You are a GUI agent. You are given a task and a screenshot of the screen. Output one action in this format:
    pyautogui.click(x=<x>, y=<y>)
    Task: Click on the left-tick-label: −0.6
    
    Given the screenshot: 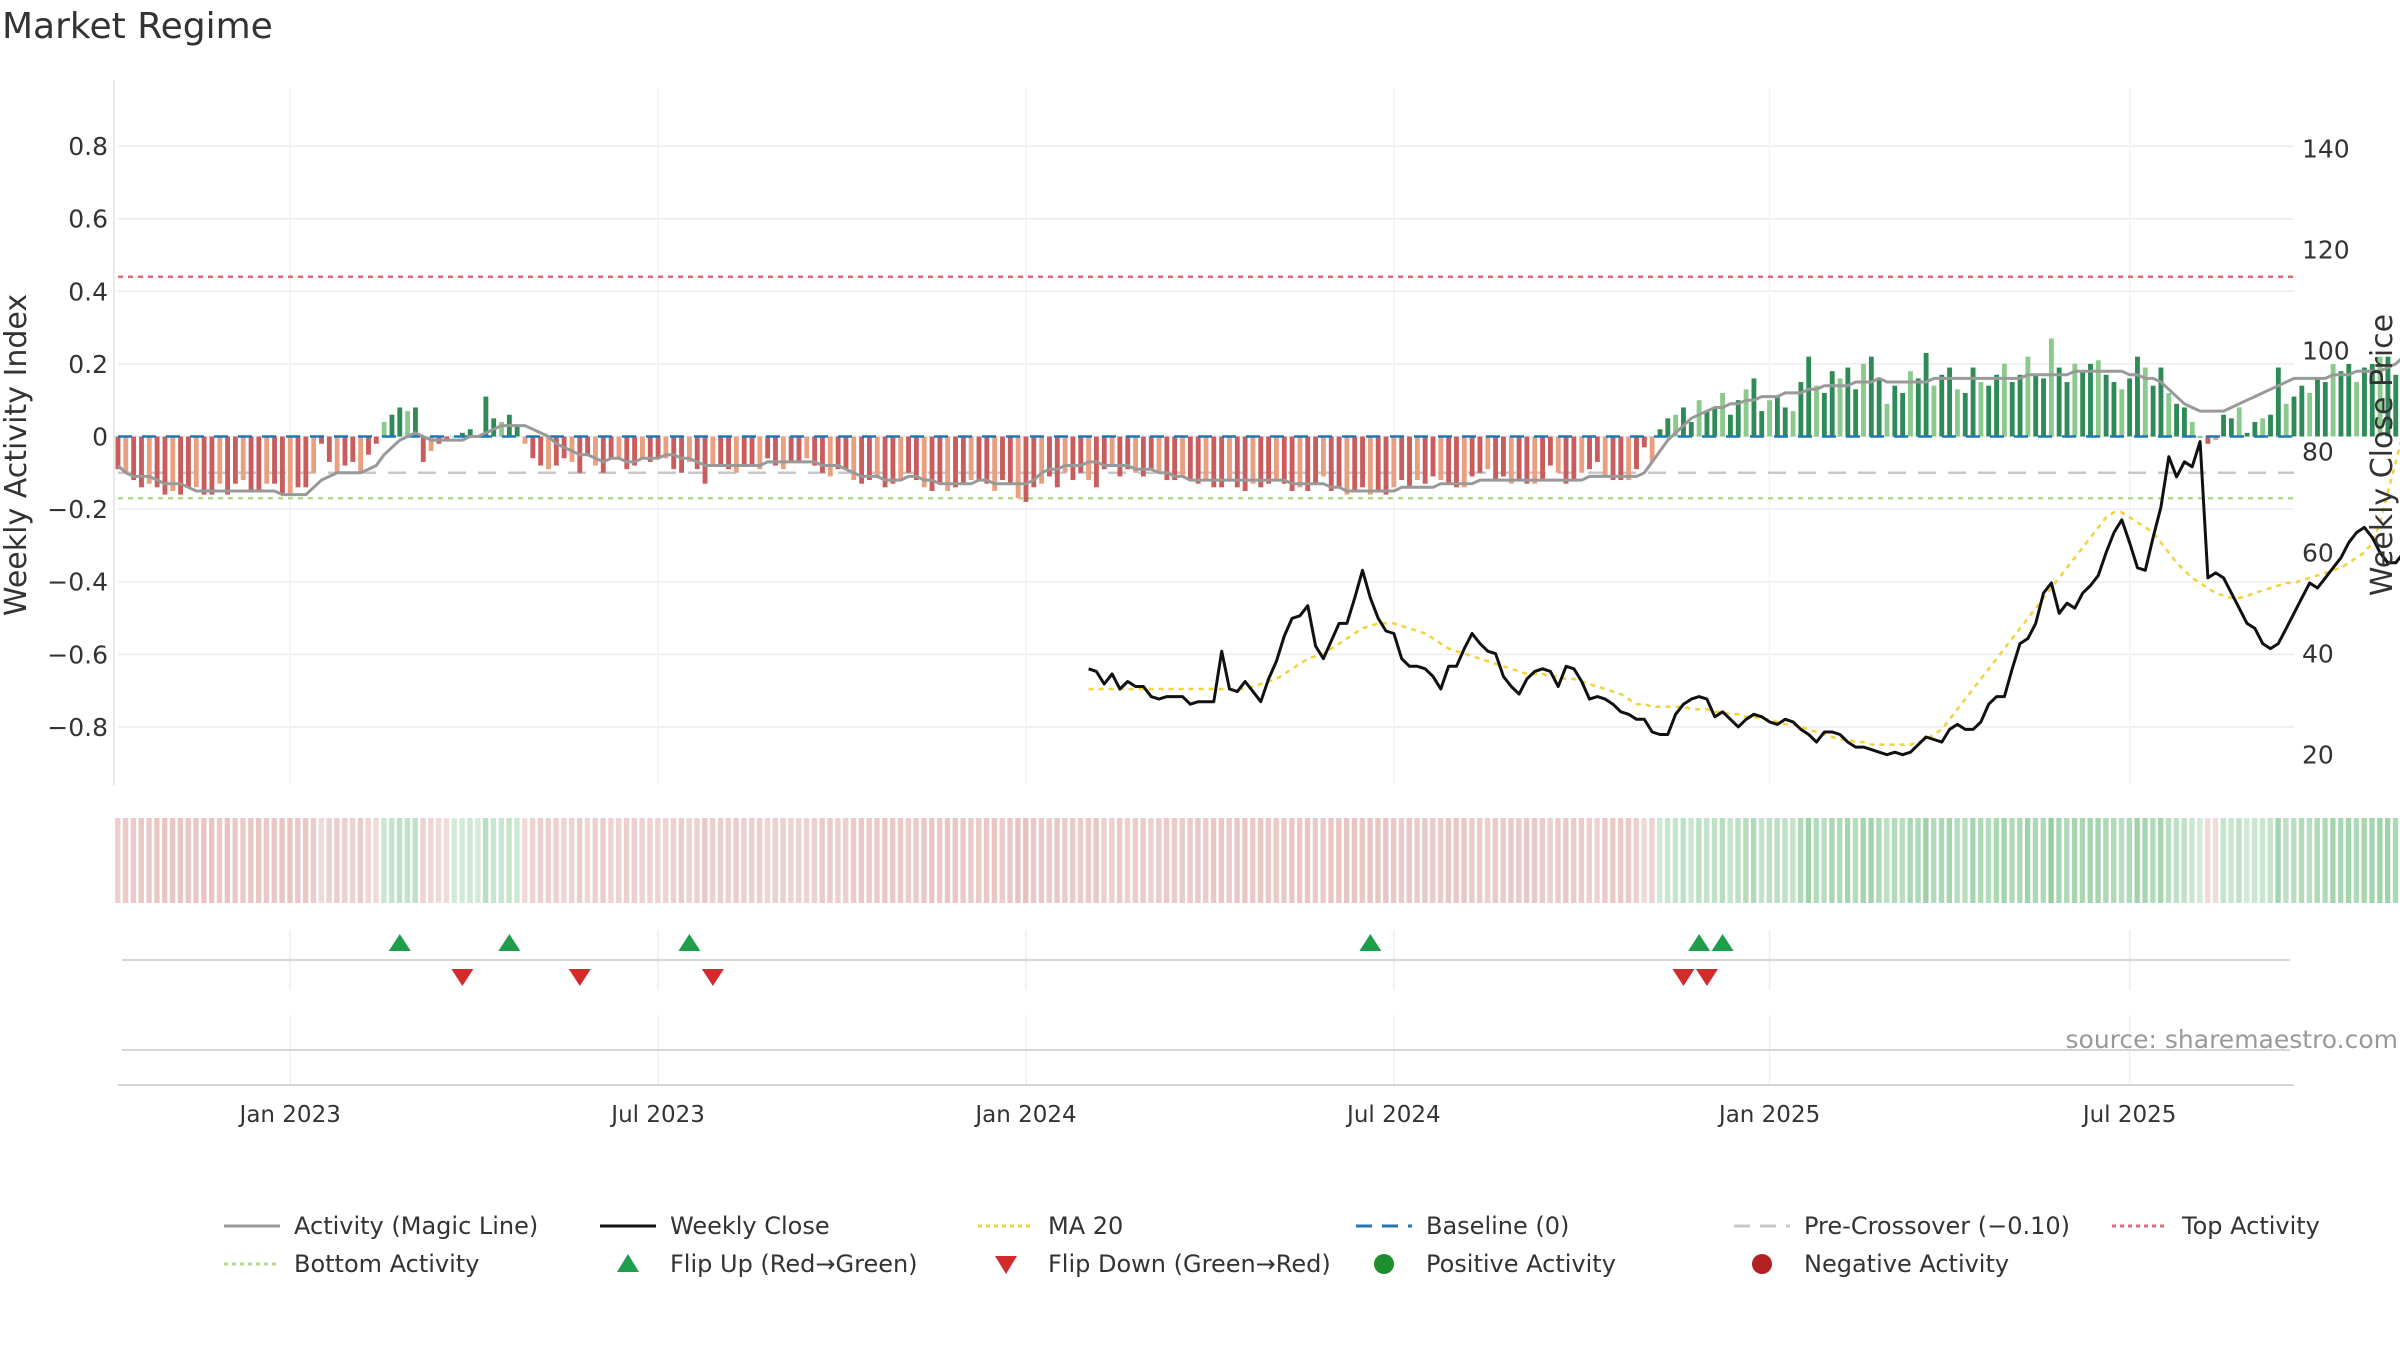 What is the action you would take?
    pyautogui.click(x=77, y=654)
    